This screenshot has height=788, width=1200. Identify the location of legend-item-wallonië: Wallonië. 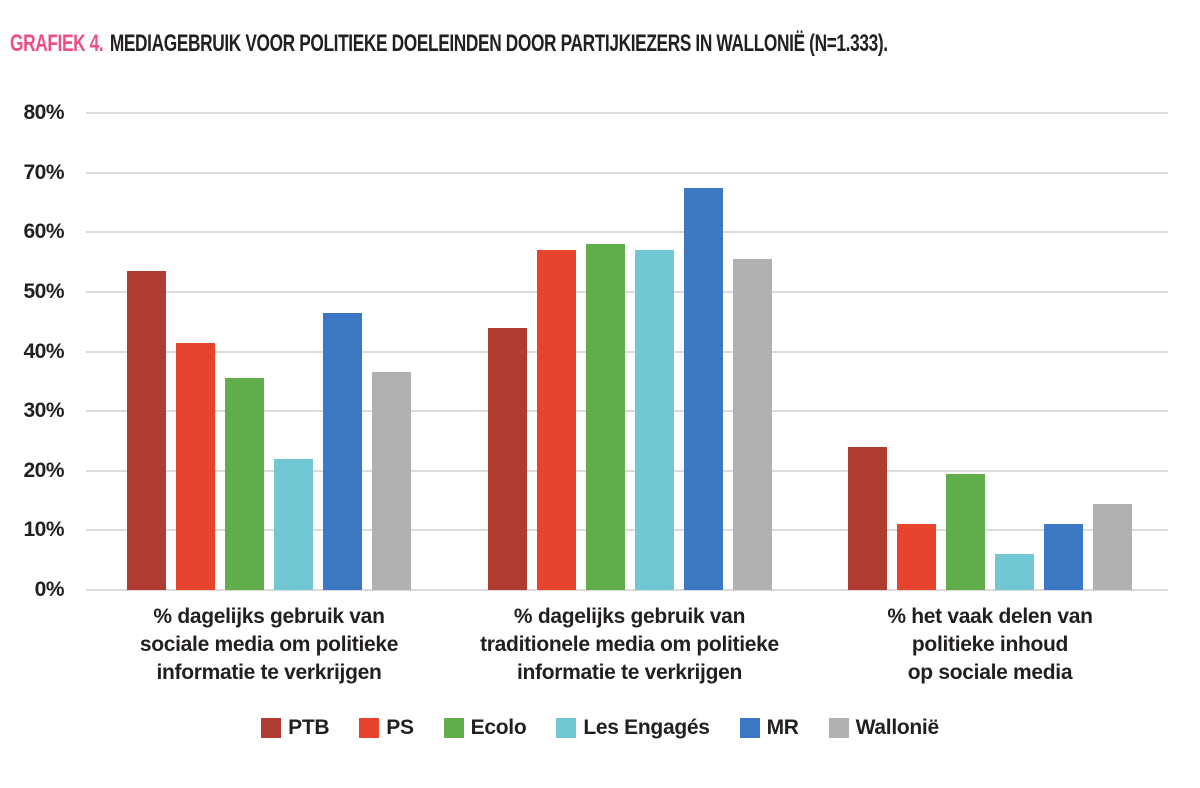
(883, 728).